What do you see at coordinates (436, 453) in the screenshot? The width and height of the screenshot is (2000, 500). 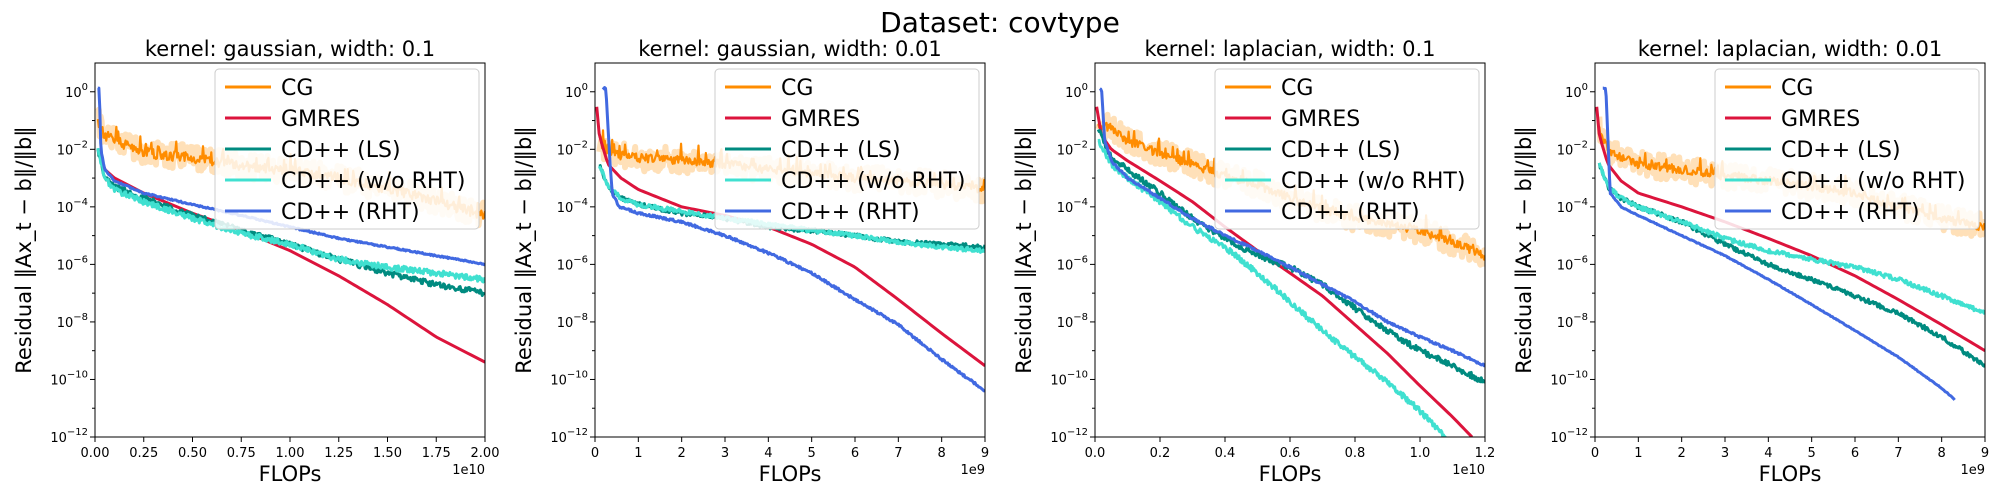 I see `x-tick-label: 1.75` at bounding box center [436, 453].